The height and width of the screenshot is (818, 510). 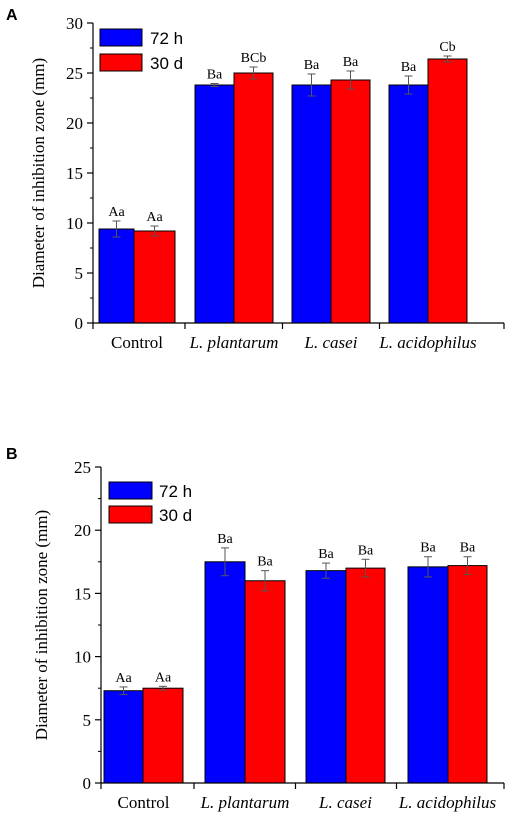 What do you see at coordinates (254, 58) in the screenshot?
I see `bar-significance-label: BCb` at bounding box center [254, 58].